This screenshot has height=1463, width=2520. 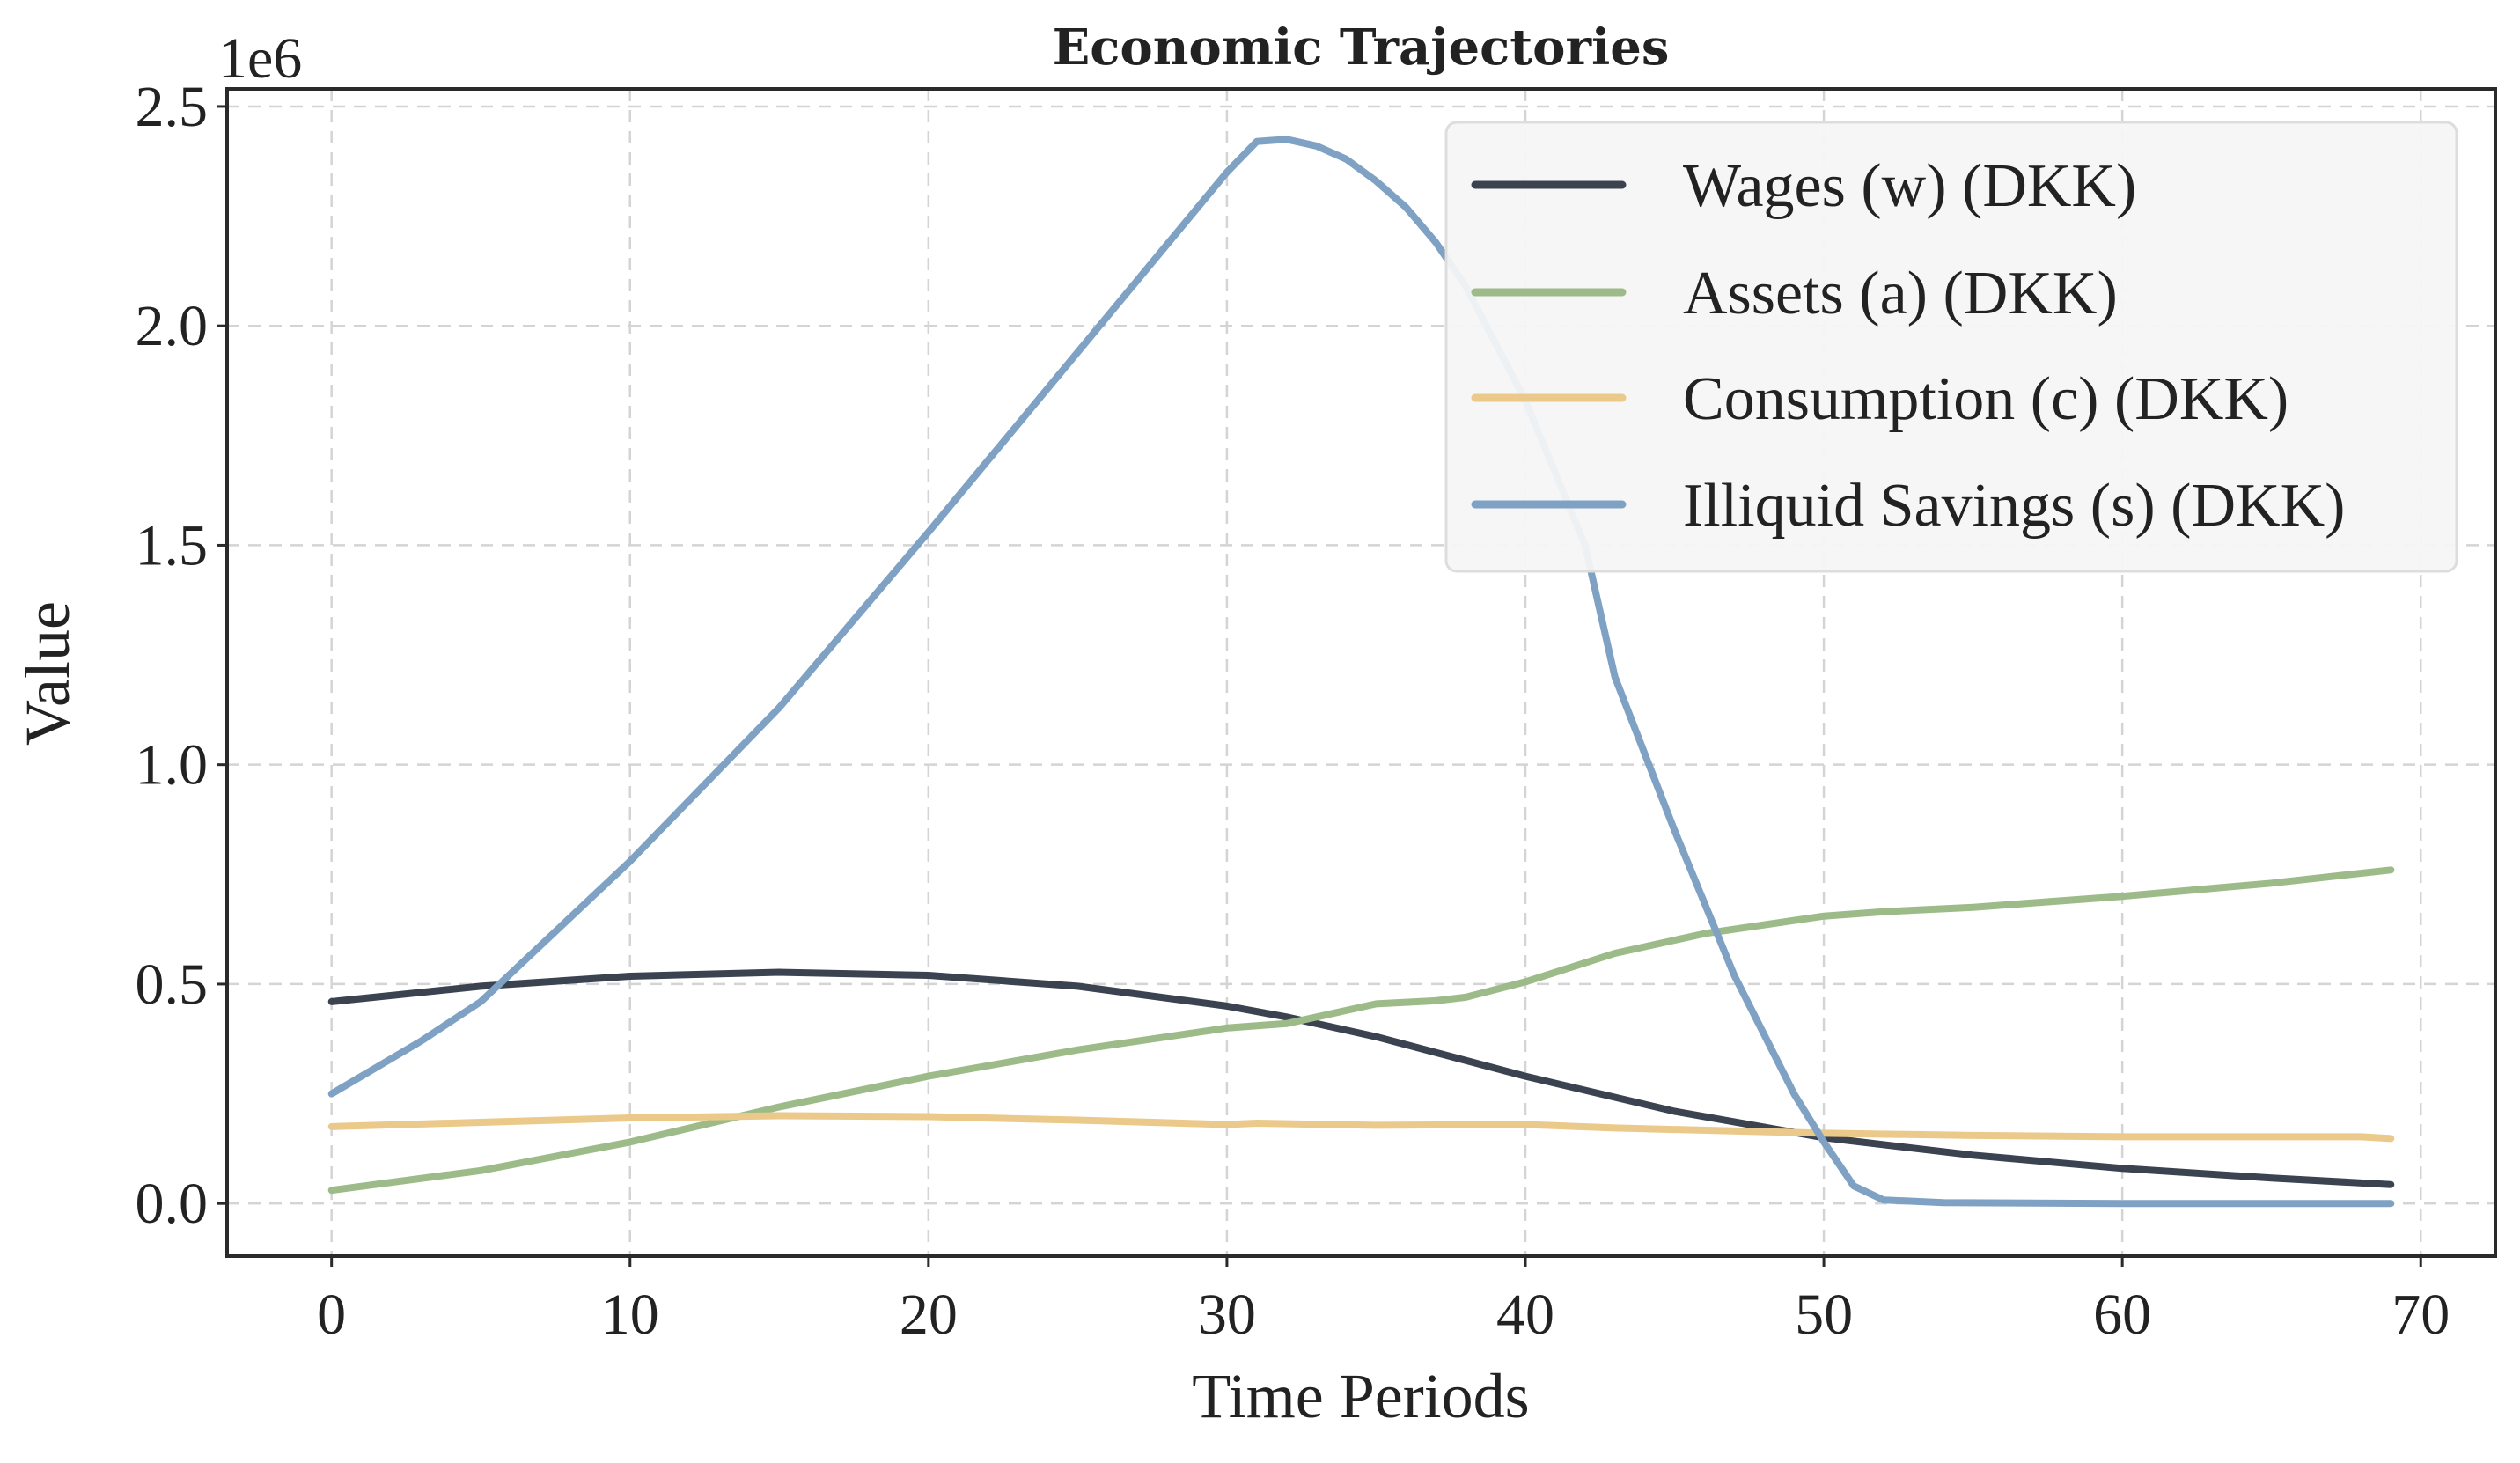 I want to click on chart-title: Economic Trajectories, so click(x=1361, y=47).